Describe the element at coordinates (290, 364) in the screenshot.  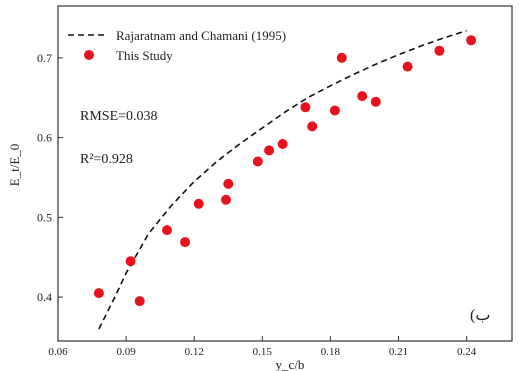
I see `x-axis-label: y_c/b` at that location.